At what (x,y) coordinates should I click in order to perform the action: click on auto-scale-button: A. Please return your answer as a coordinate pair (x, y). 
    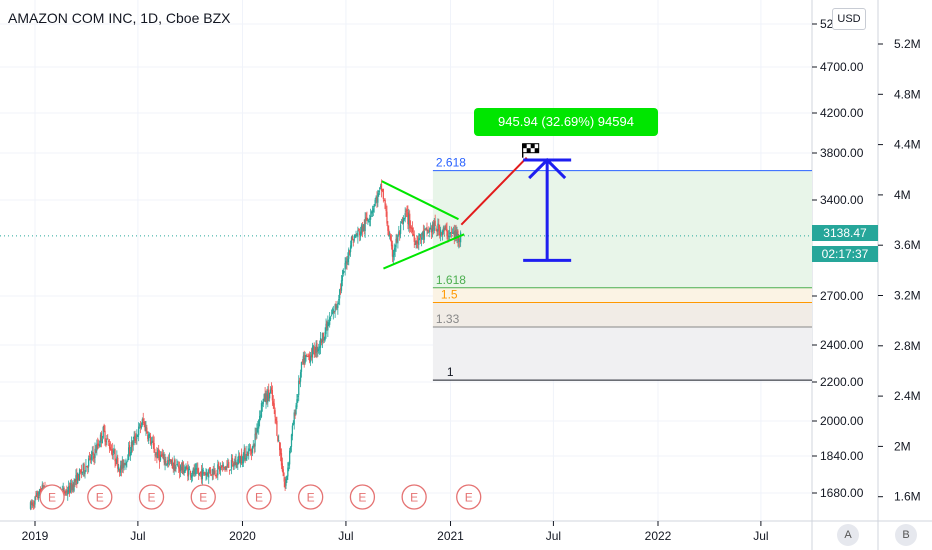
    Looking at the image, I should click on (848, 535).